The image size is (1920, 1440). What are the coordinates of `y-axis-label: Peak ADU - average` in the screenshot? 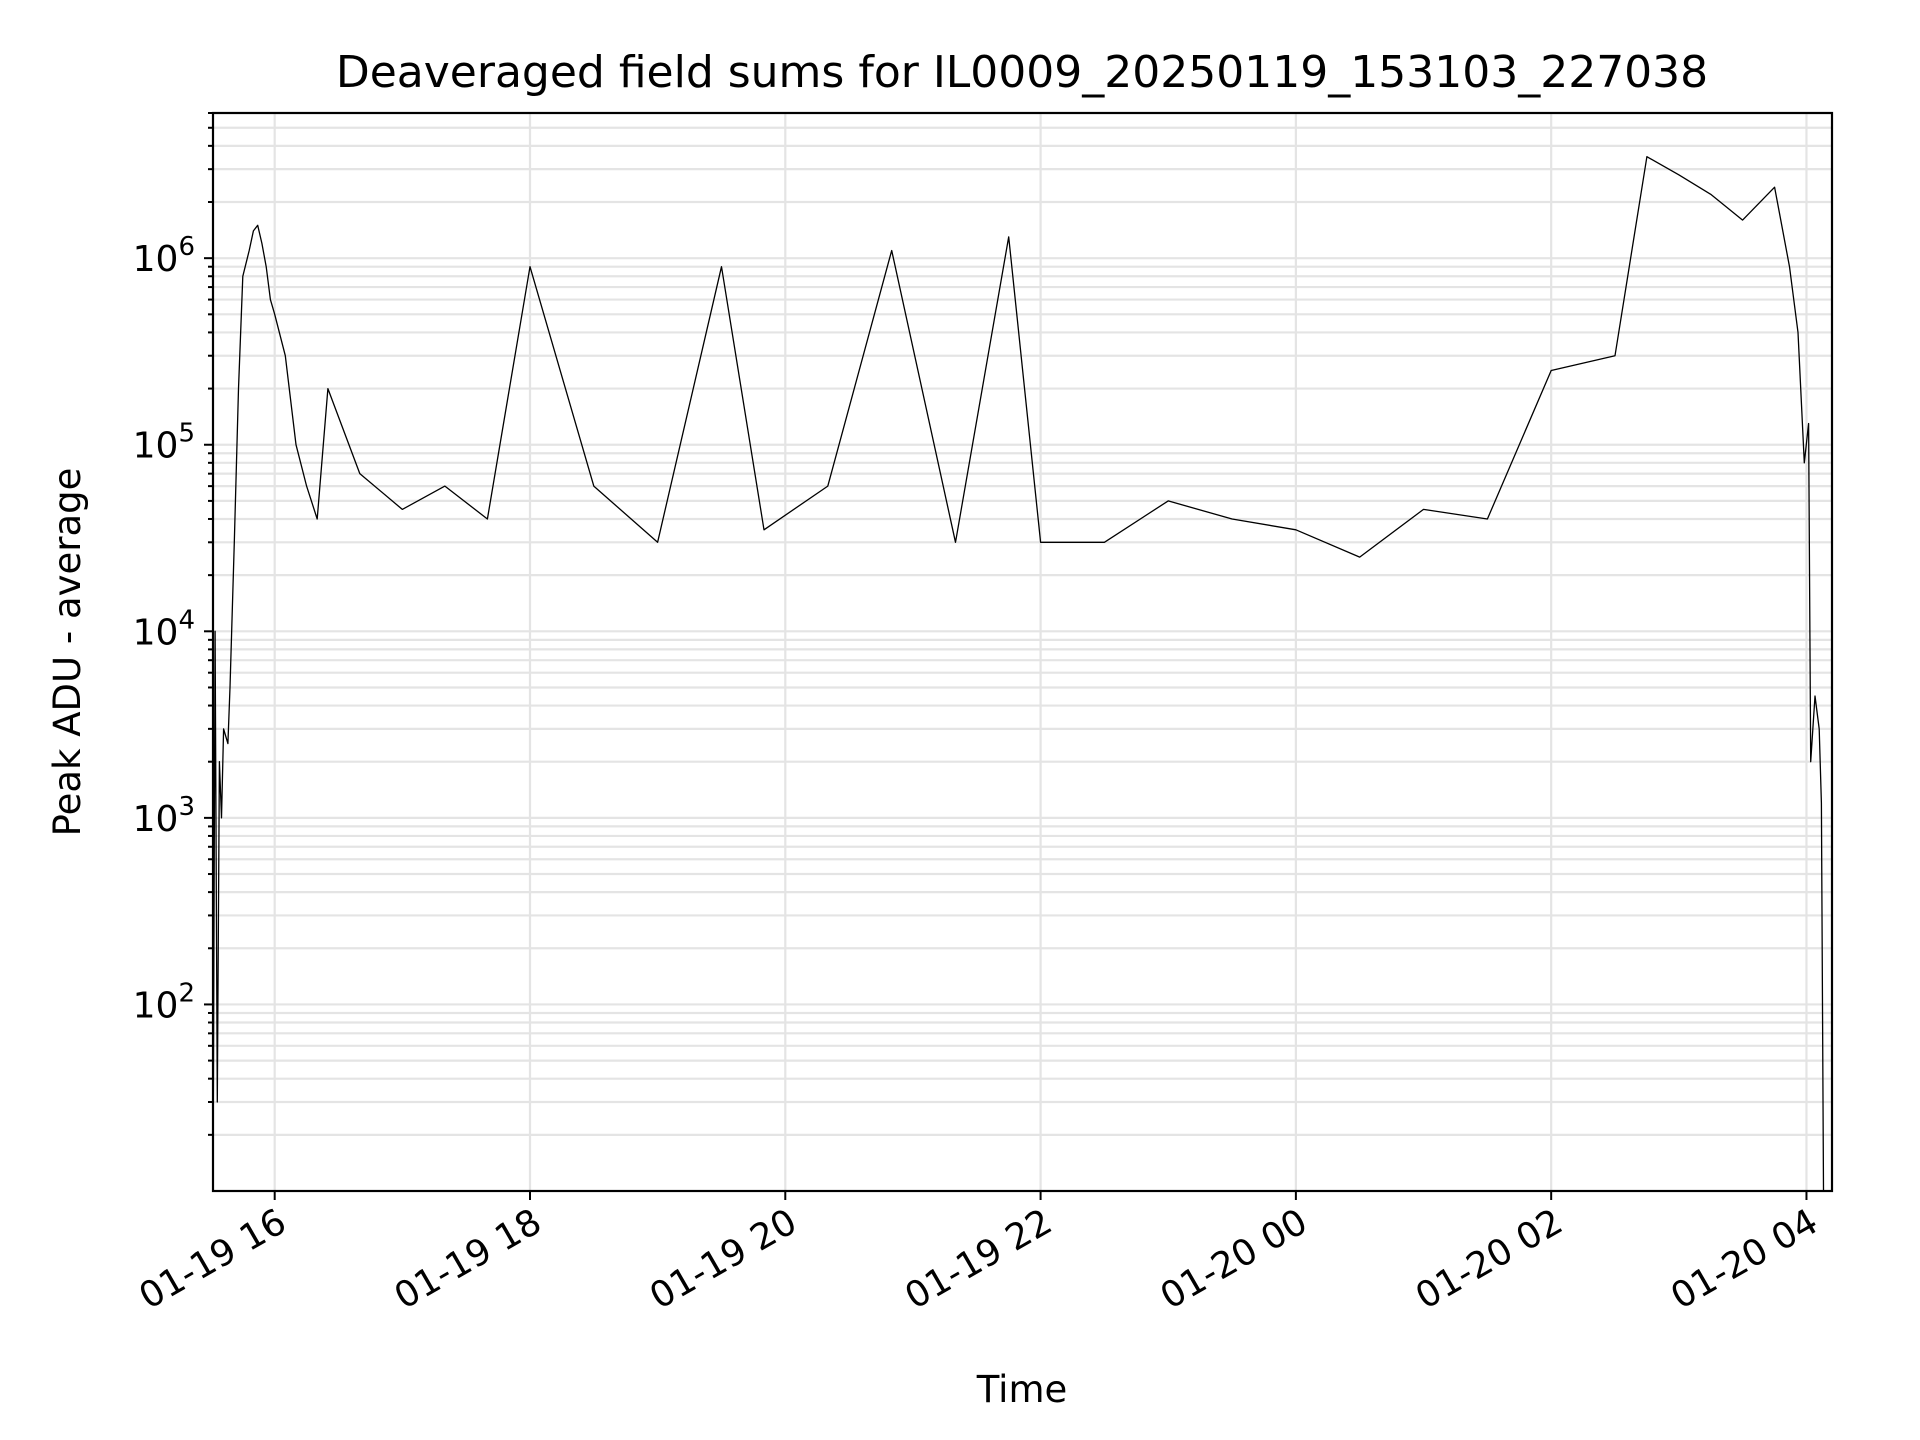 It's located at (67, 652).